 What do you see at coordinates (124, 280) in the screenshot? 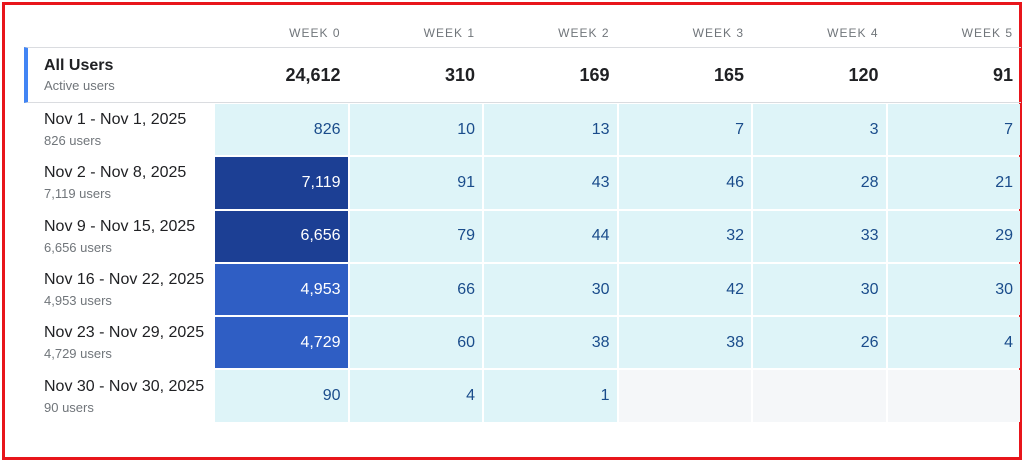
I see `cohort-date-range: Nov 16 - Nov 22, 2025` at bounding box center [124, 280].